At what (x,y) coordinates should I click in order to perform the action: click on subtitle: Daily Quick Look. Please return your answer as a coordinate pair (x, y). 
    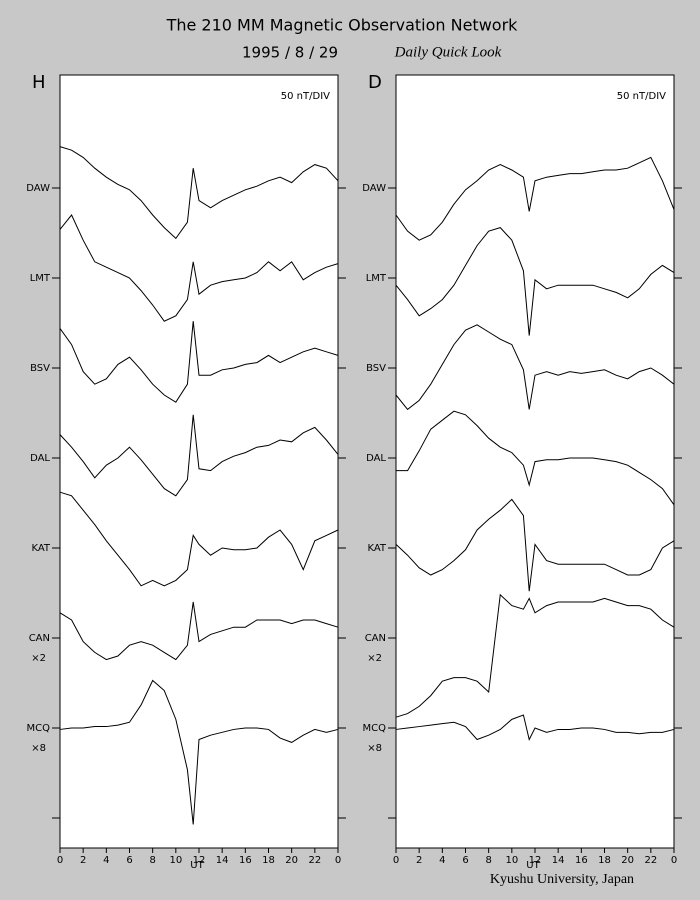
    Looking at the image, I should click on (448, 52).